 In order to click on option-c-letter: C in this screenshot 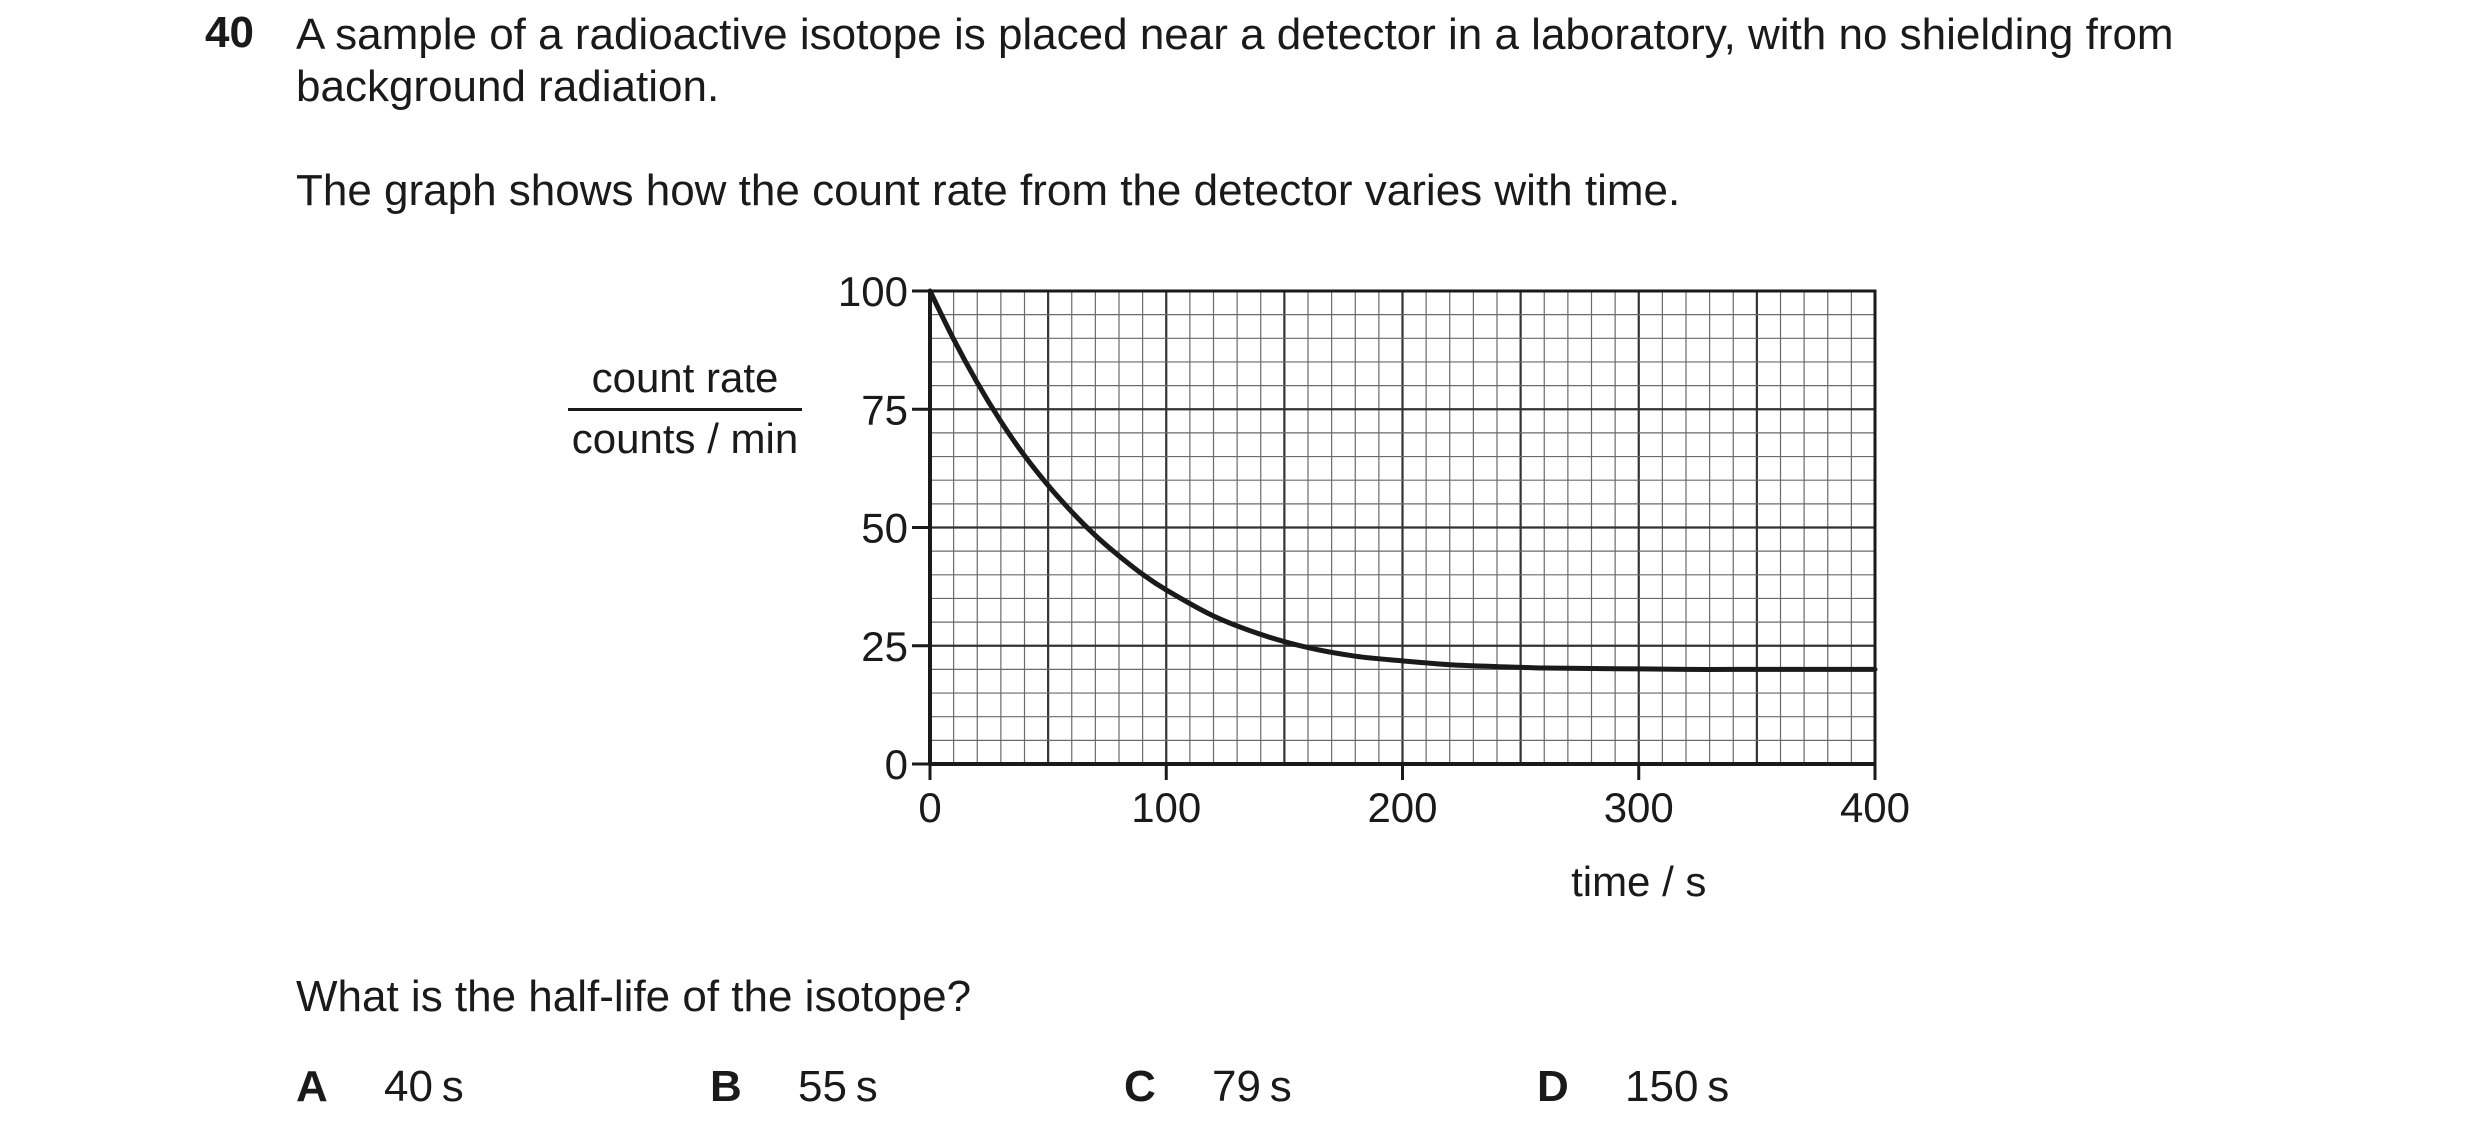, I will do `click(1140, 1086)`.